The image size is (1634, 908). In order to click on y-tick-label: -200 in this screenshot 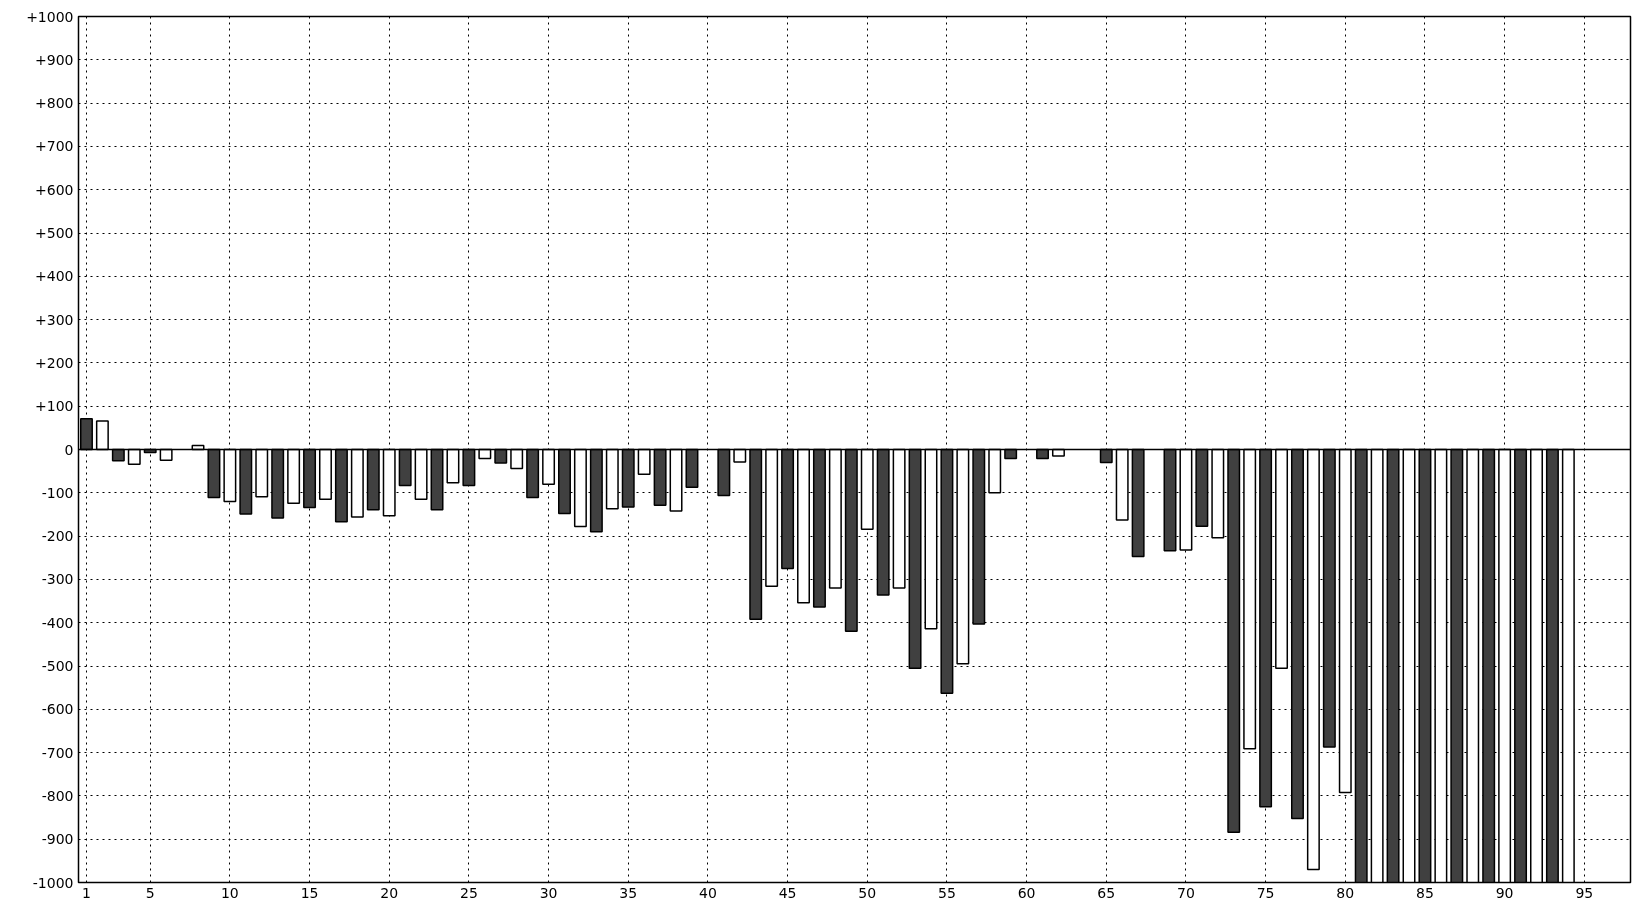, I will do `click(57, 536)`.